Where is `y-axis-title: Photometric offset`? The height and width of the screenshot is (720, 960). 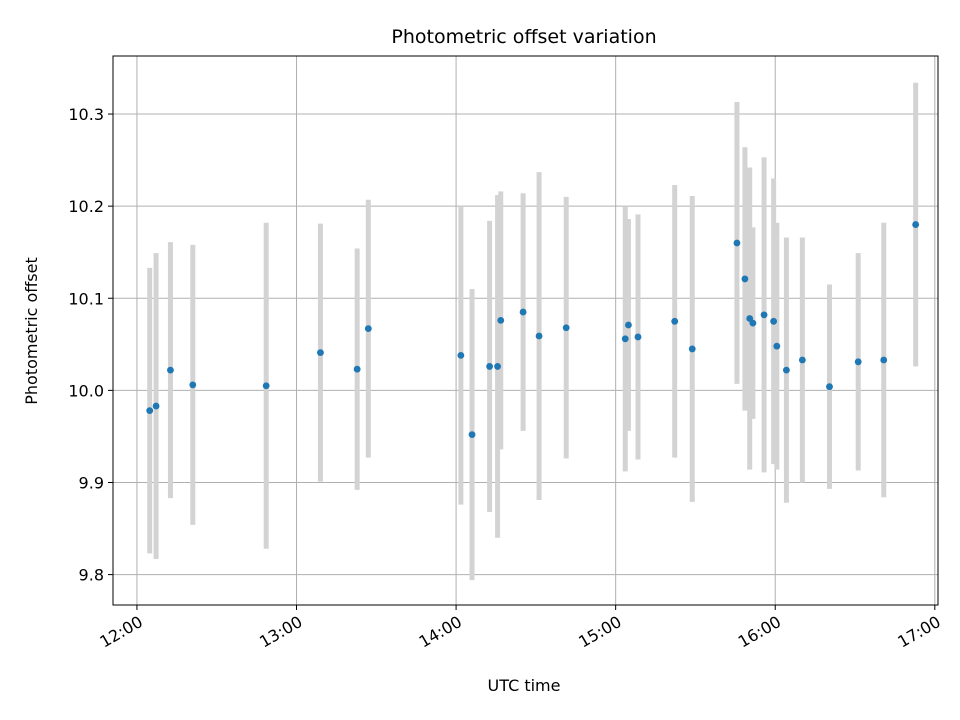
y-axis-title: Photometric offset is located at coordinates (31, 331).